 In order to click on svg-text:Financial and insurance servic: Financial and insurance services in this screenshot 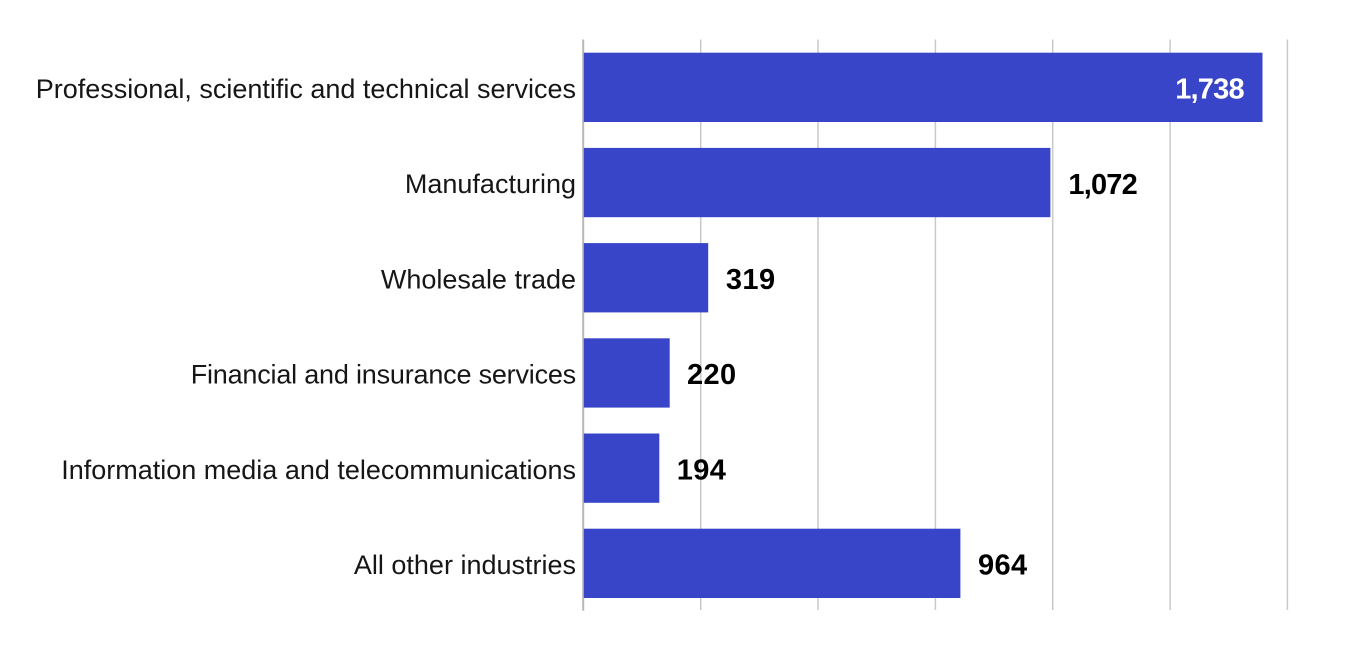, I will do `click(383, 375)`.